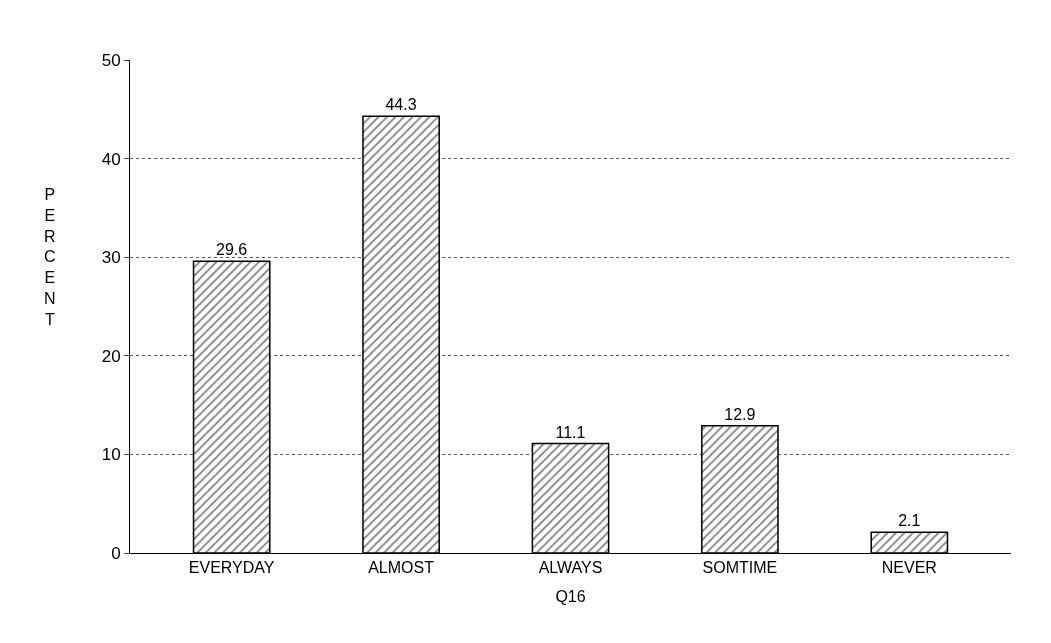  Describe the element at coordinates (570, 596) in the screenshot. I see `x-axis-title: Q16` at that location.